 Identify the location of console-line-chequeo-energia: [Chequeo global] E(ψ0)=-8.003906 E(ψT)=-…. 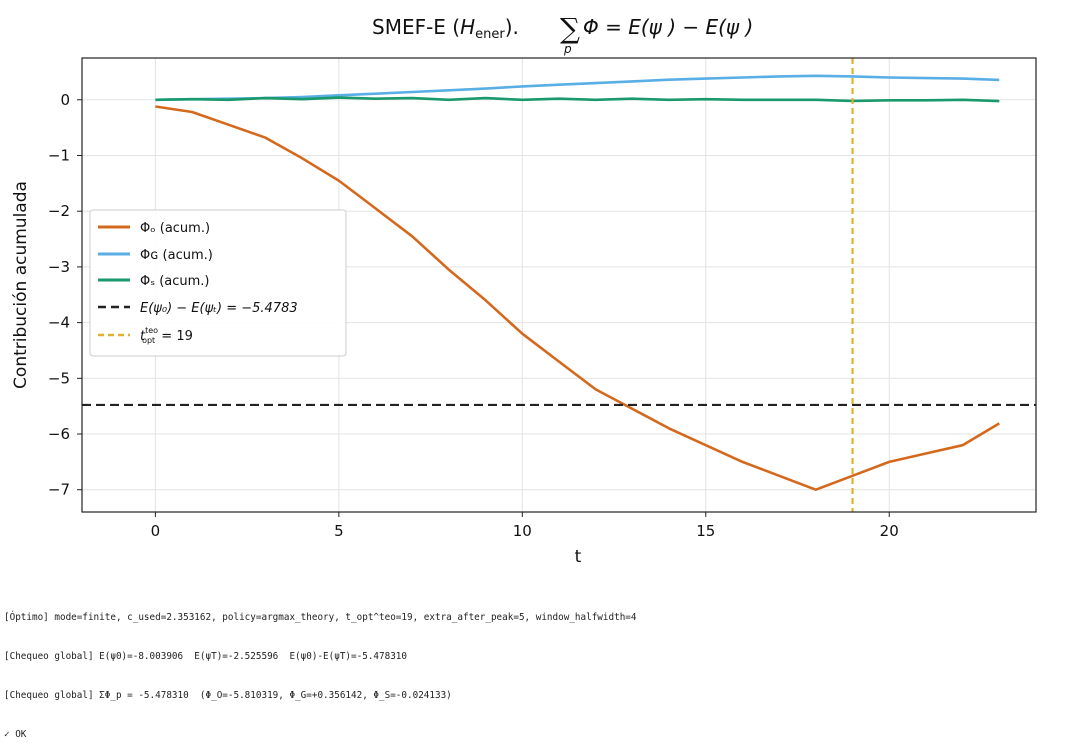
(205, 656).